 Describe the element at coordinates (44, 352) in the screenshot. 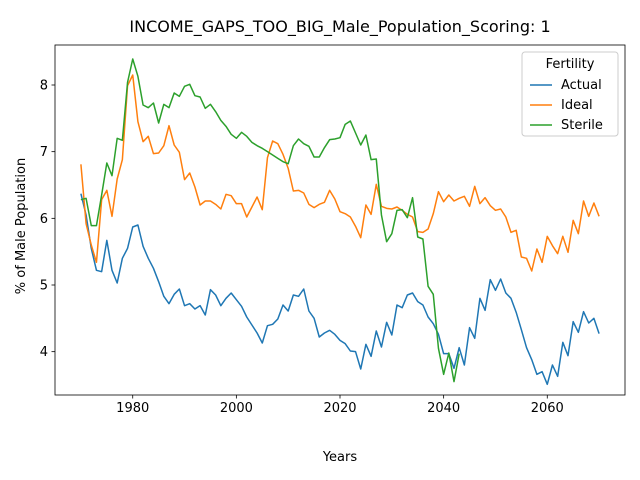

I see `y-tick-label: 4` at that location.